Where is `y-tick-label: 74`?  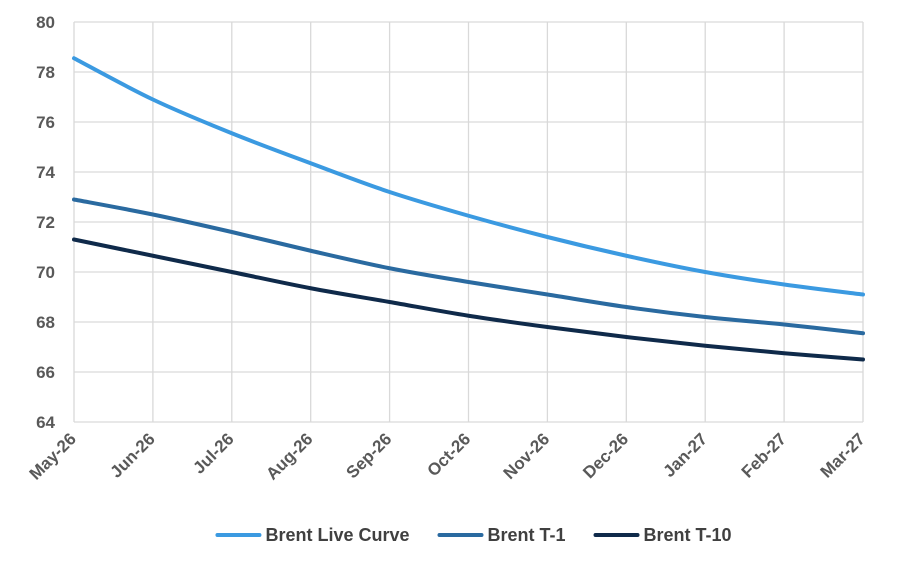 y-tick-label: 74 is located at coordinates (45, 172).